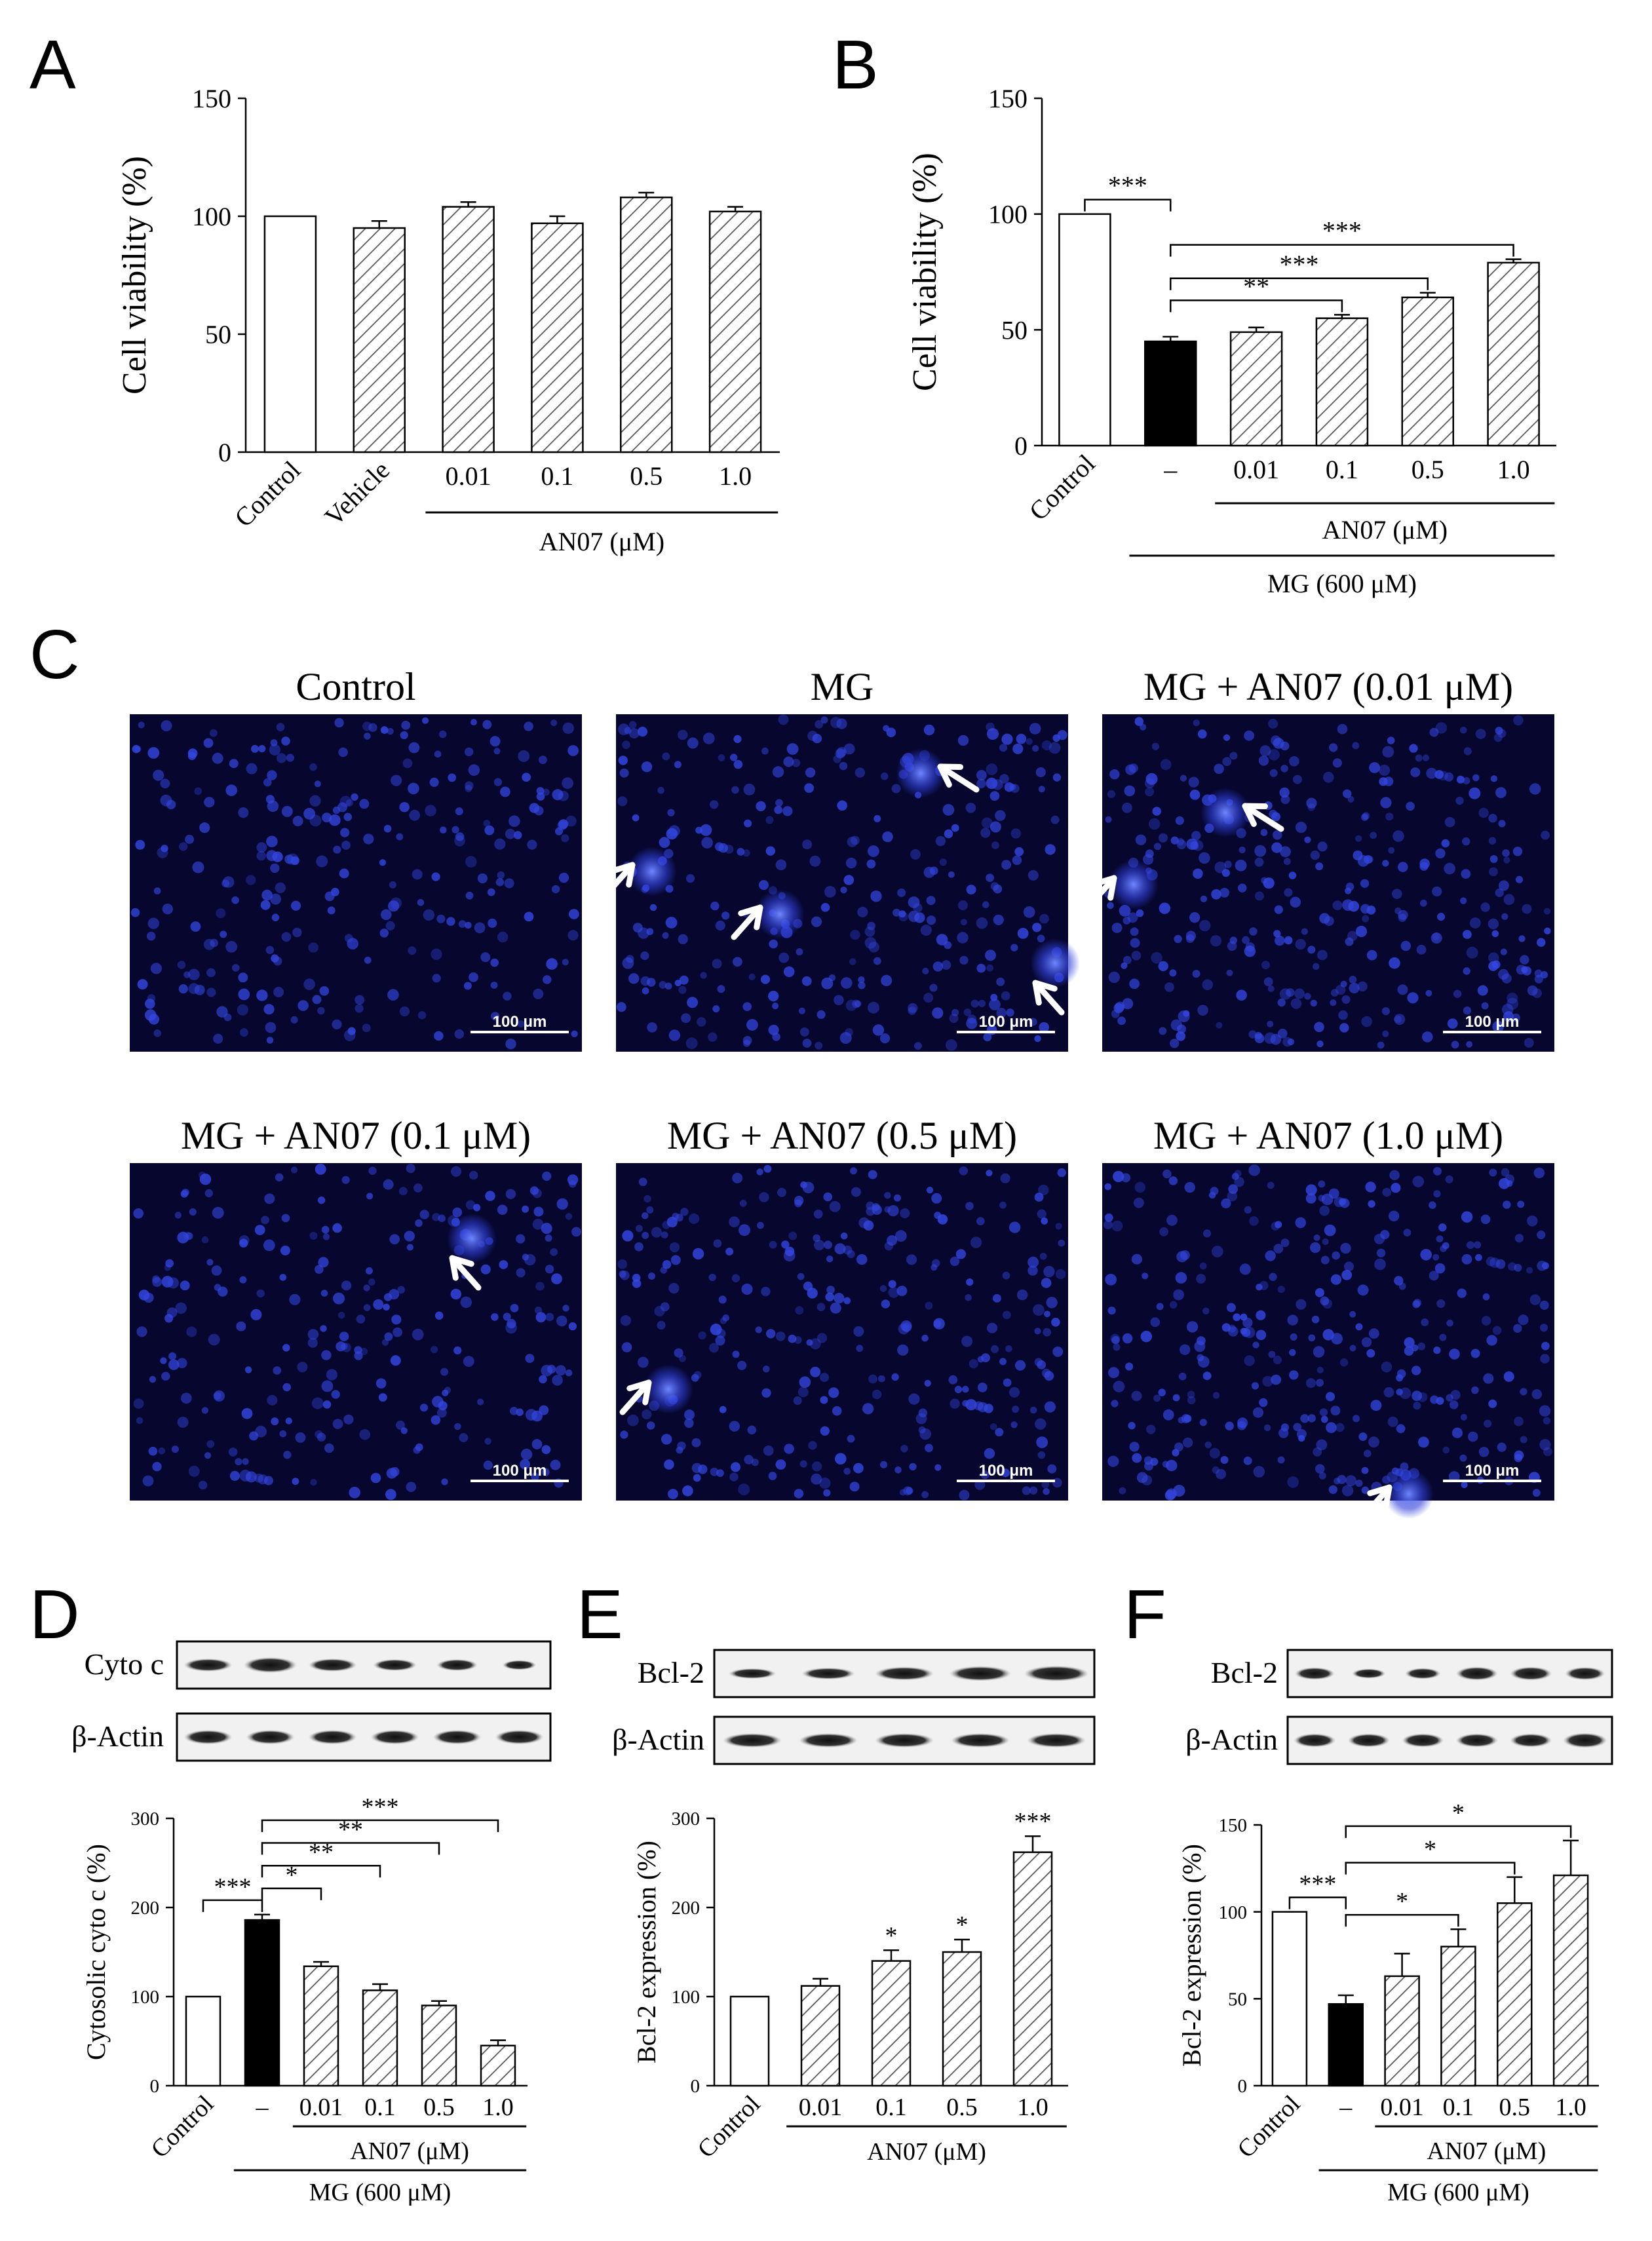 This screenshot has height=2241, width=1652. What do you see at coordinates (356, 1136) in the screenshot?
I see `micrograph-title: MG + AN07 (0.1 μM)` at bounding box center [356, 1136].